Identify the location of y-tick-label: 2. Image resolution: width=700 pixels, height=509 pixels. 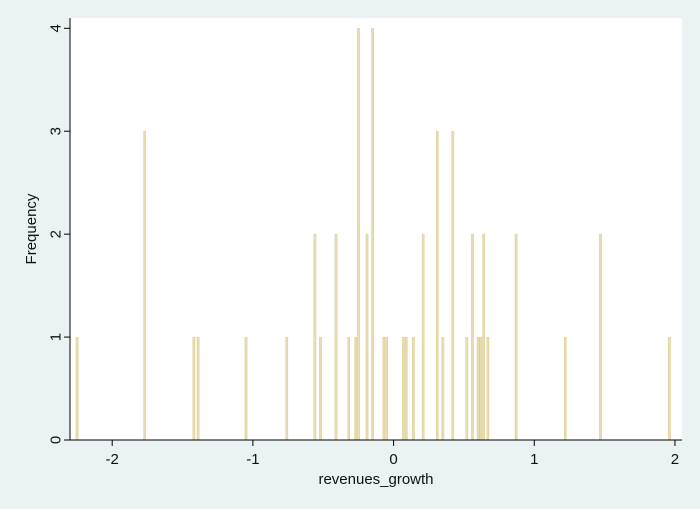
(55, 234).